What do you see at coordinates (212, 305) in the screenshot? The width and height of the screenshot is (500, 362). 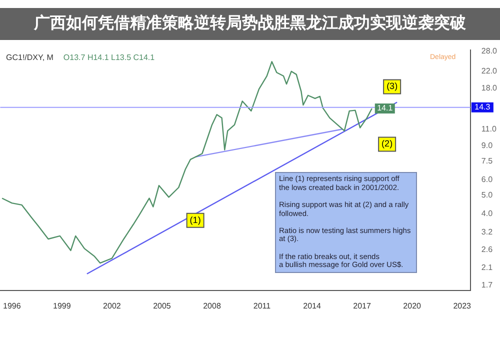 I see `x-tick-label: 2008` at bounding box center [212, 305].